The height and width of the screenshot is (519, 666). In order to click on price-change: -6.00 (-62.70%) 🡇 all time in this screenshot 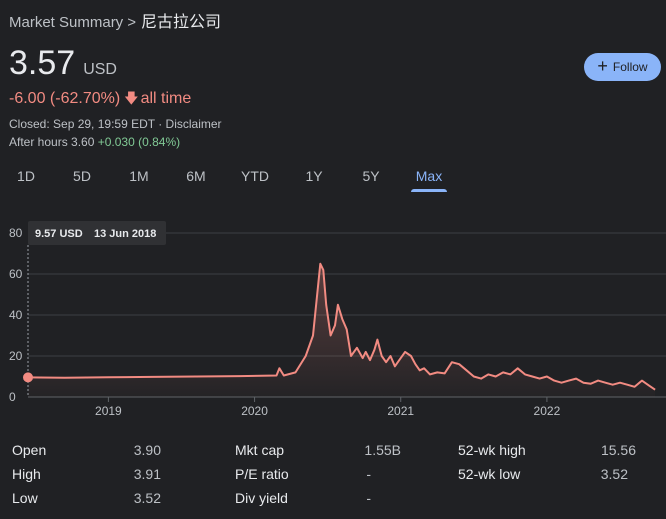, I will do `click(100, 100)`.